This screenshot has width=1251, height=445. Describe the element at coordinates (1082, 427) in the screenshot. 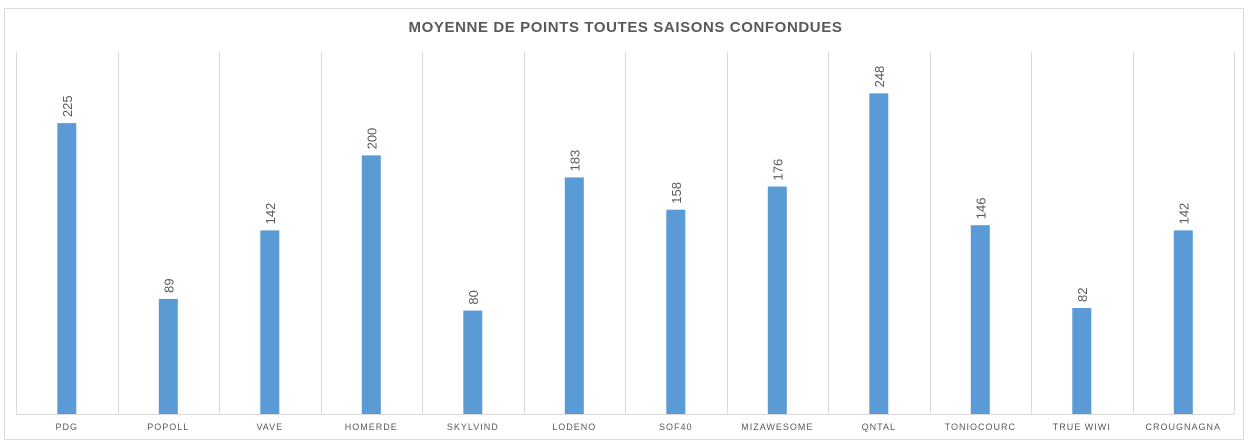

I see `x-tick-label: TRUE WIWI` at that location.